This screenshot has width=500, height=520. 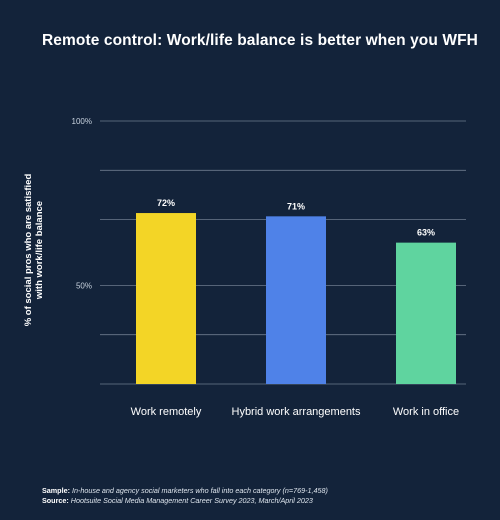 I want to click on y-axis-label-line-1: % of social pros who are satisfied, so click(x=28, y=250).